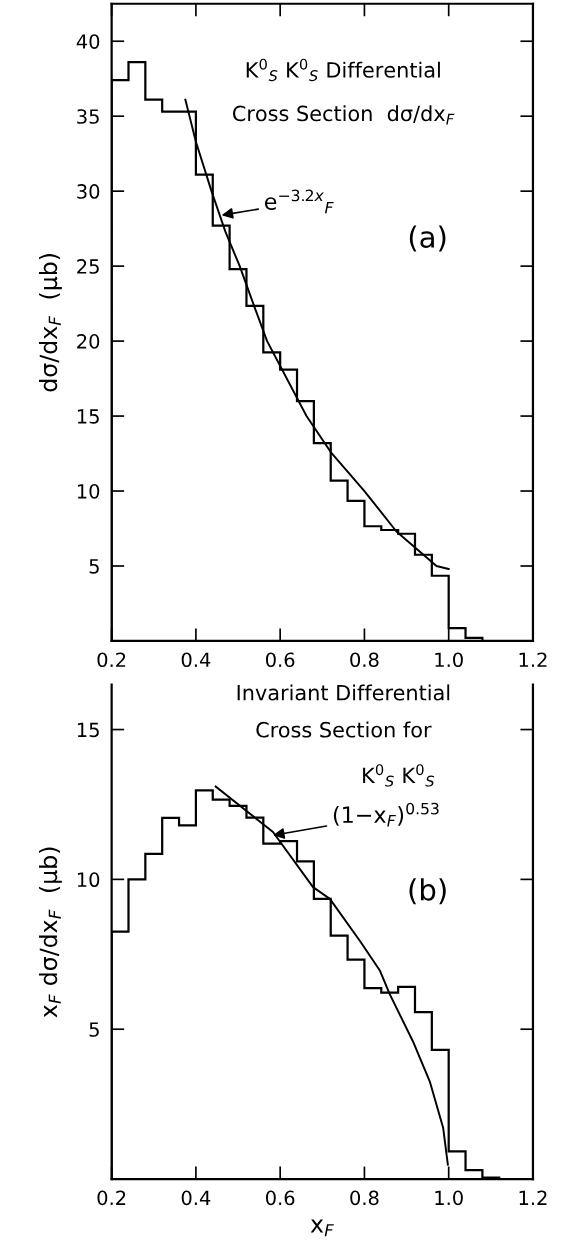 This screenshot has width=561, height=1247. I want to click on y-tick-label: 30, so click(88, 191).